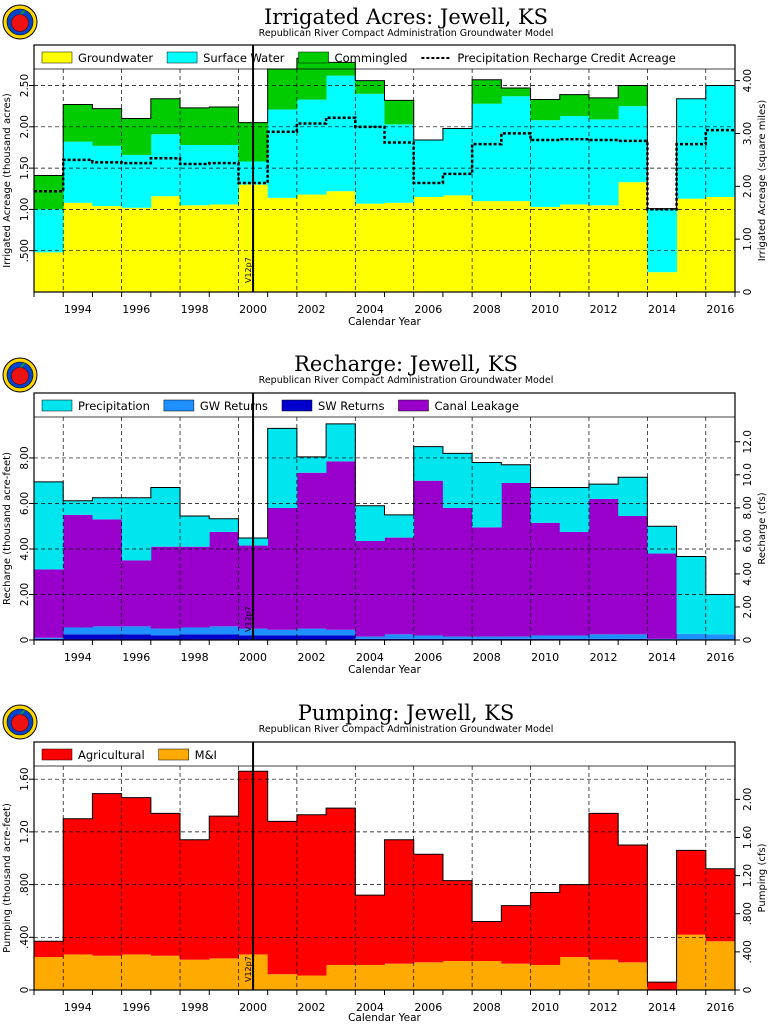 The height and width of the screenshot is (1028, 768). I want to click on x-tick-label: 2002, so click(311, 657).